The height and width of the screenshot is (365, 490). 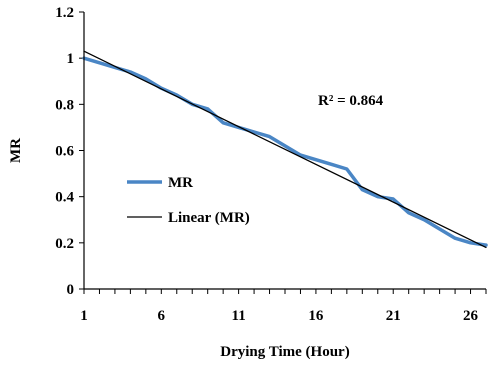 I want to click on x-tick-label: 6, so click(x=162, y=316).